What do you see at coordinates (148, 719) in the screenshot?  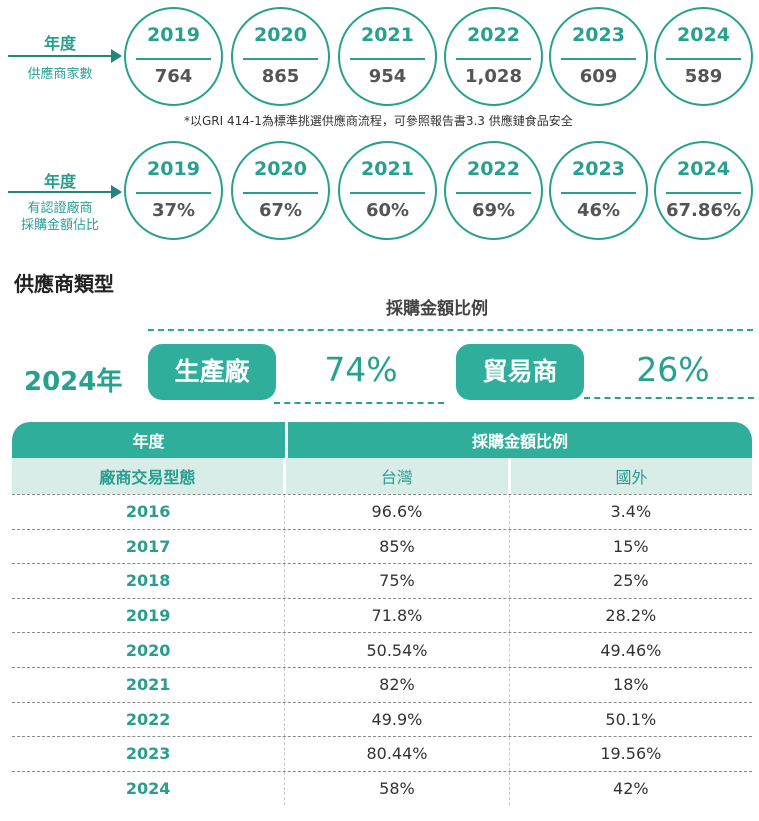 I see `row-year: 2022` at bounding box center [148, 719].